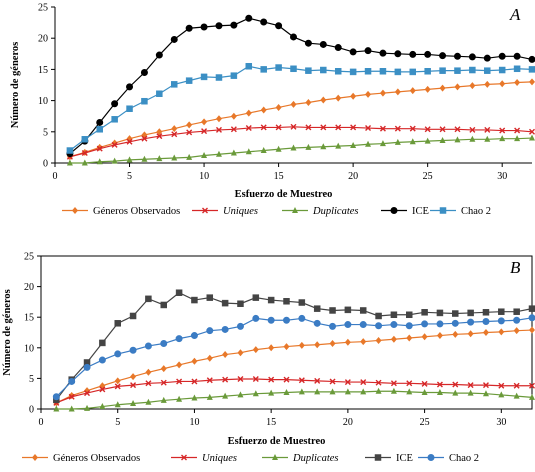 The width and height of the screenshot is (535, 472). Describe the element at coordinates (55, 176) in the screenshot. I see `x-tick-label: 0` at that location.